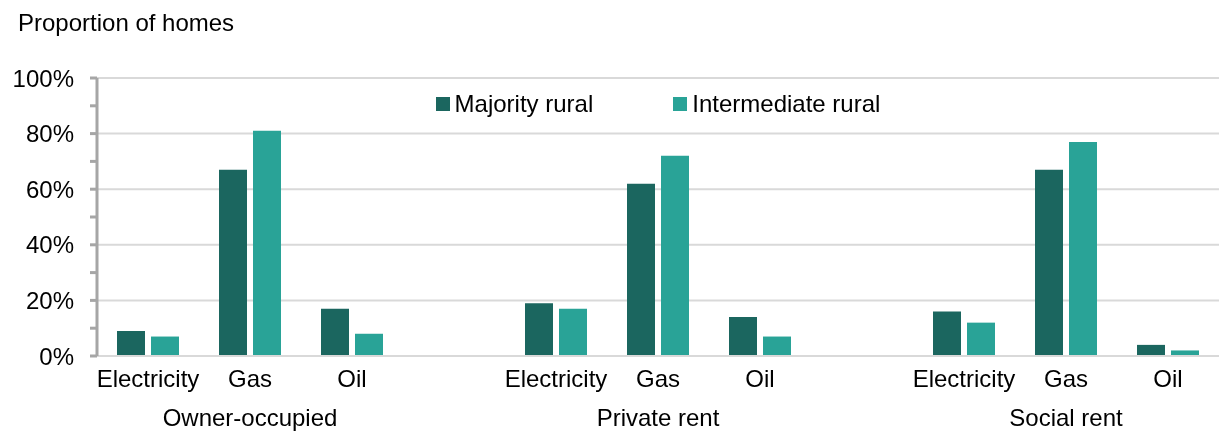 This screenshot has width=1219, height=434. What do you see at coordinates (658, 418) in the screenshot?
I see `text: Private rent` at bounding box center [658, 418].